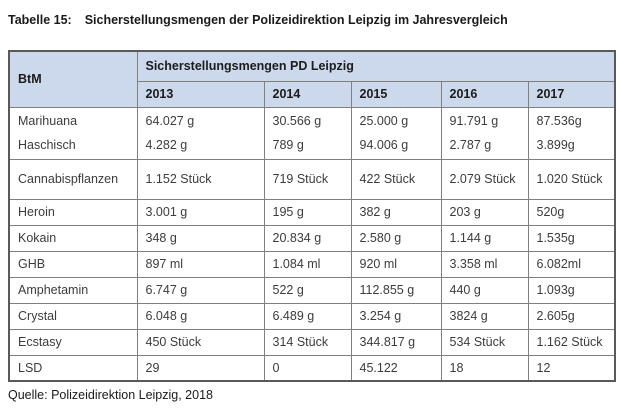 Image resolution: width=620 pixels, height=413 pixels. I want to click on value-cell: 64.027 g 4.282 g, so click(200, 133).